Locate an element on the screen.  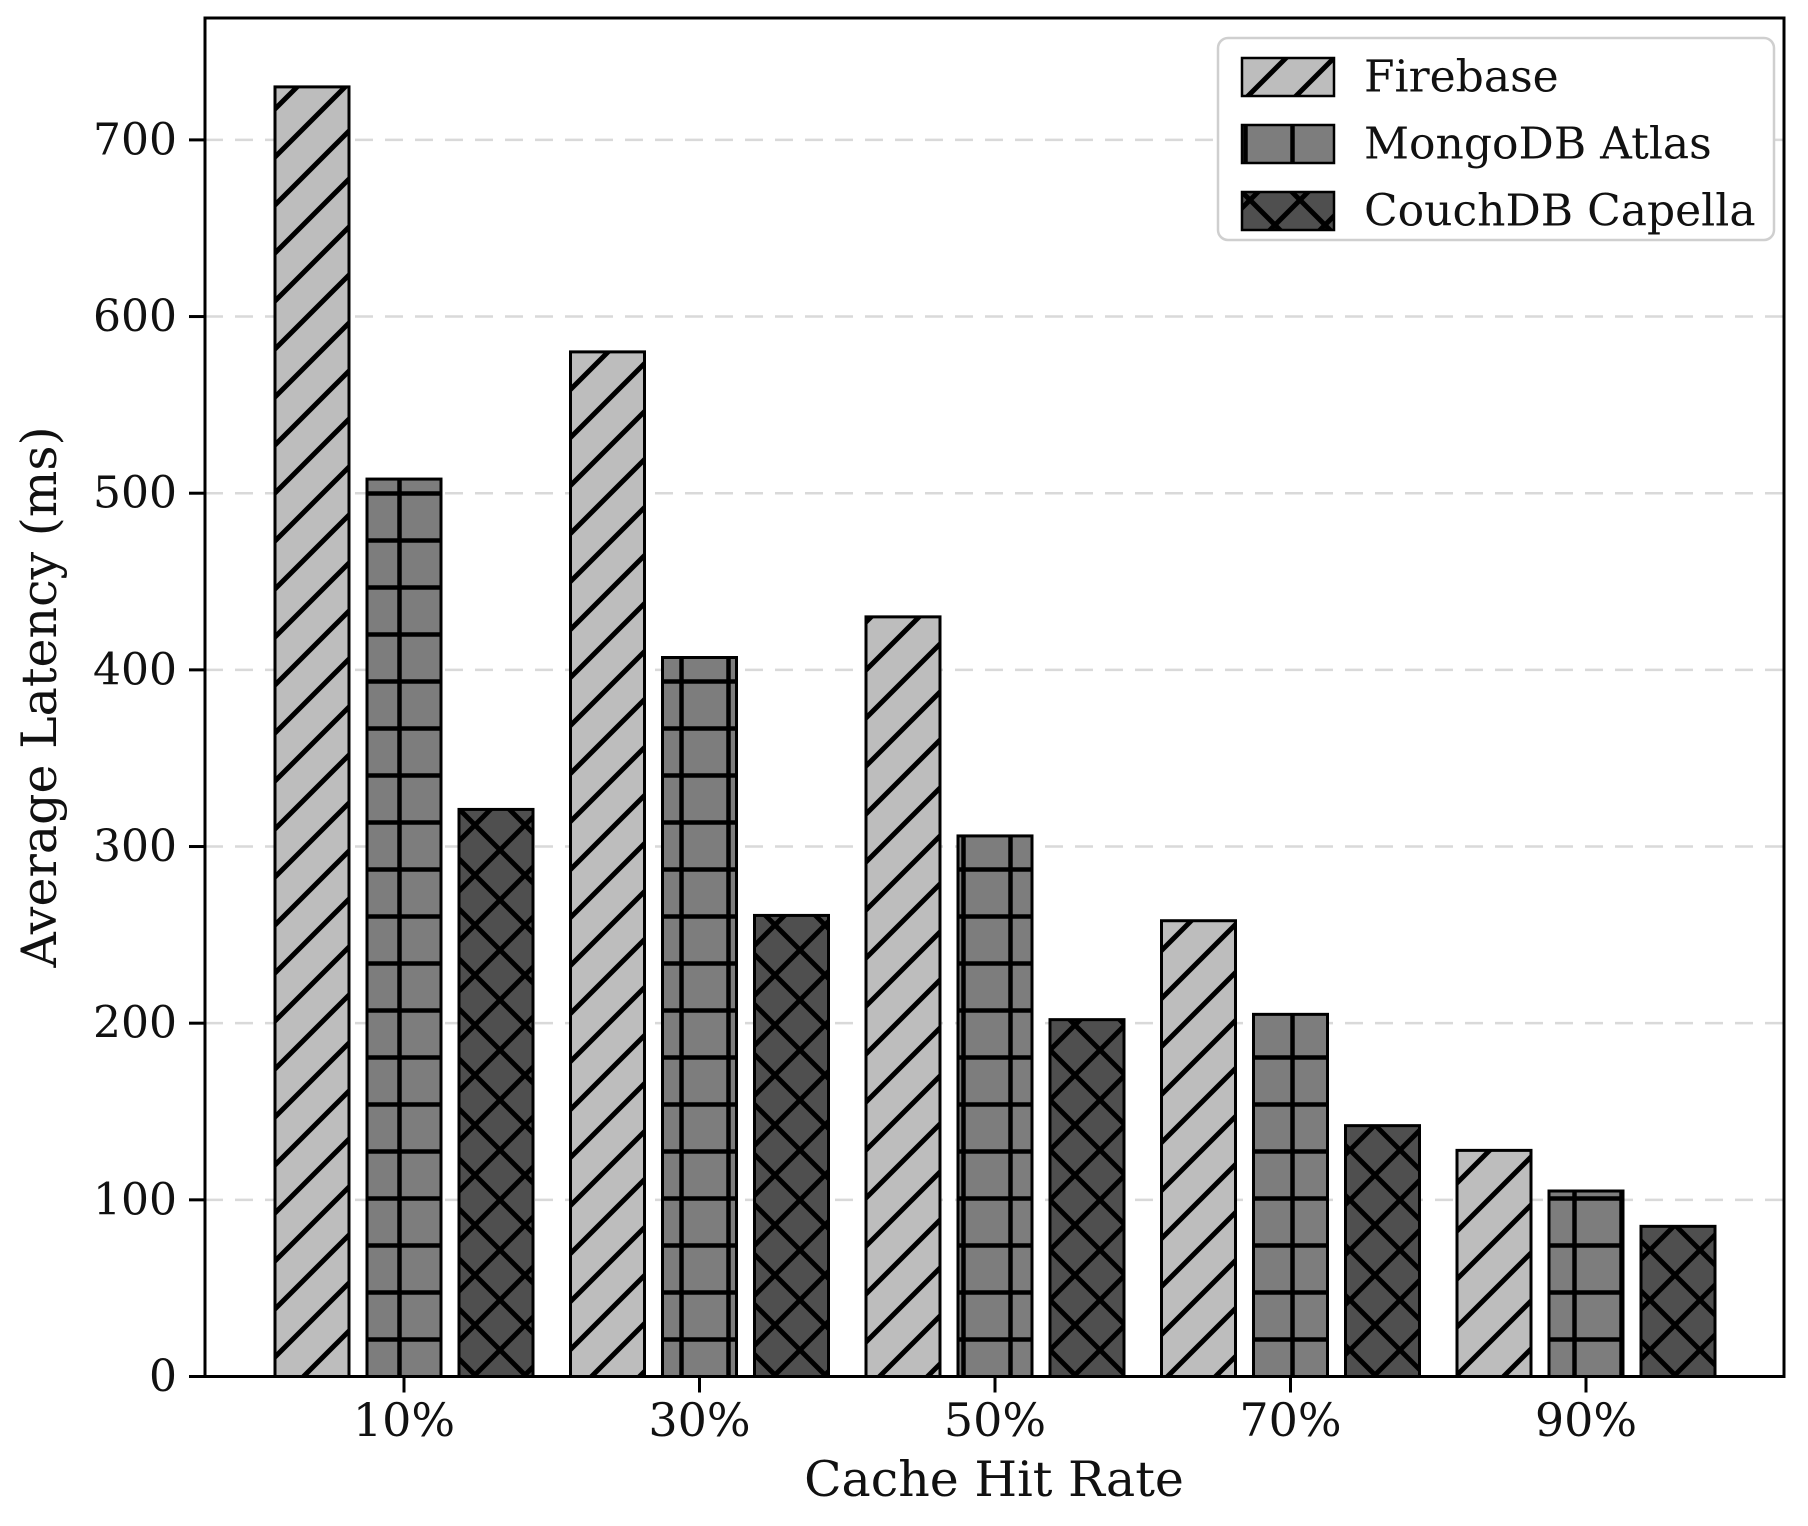
legend-label-mongodb-atlas: MongoDB Atlas is located at coordinates (1538, 144).